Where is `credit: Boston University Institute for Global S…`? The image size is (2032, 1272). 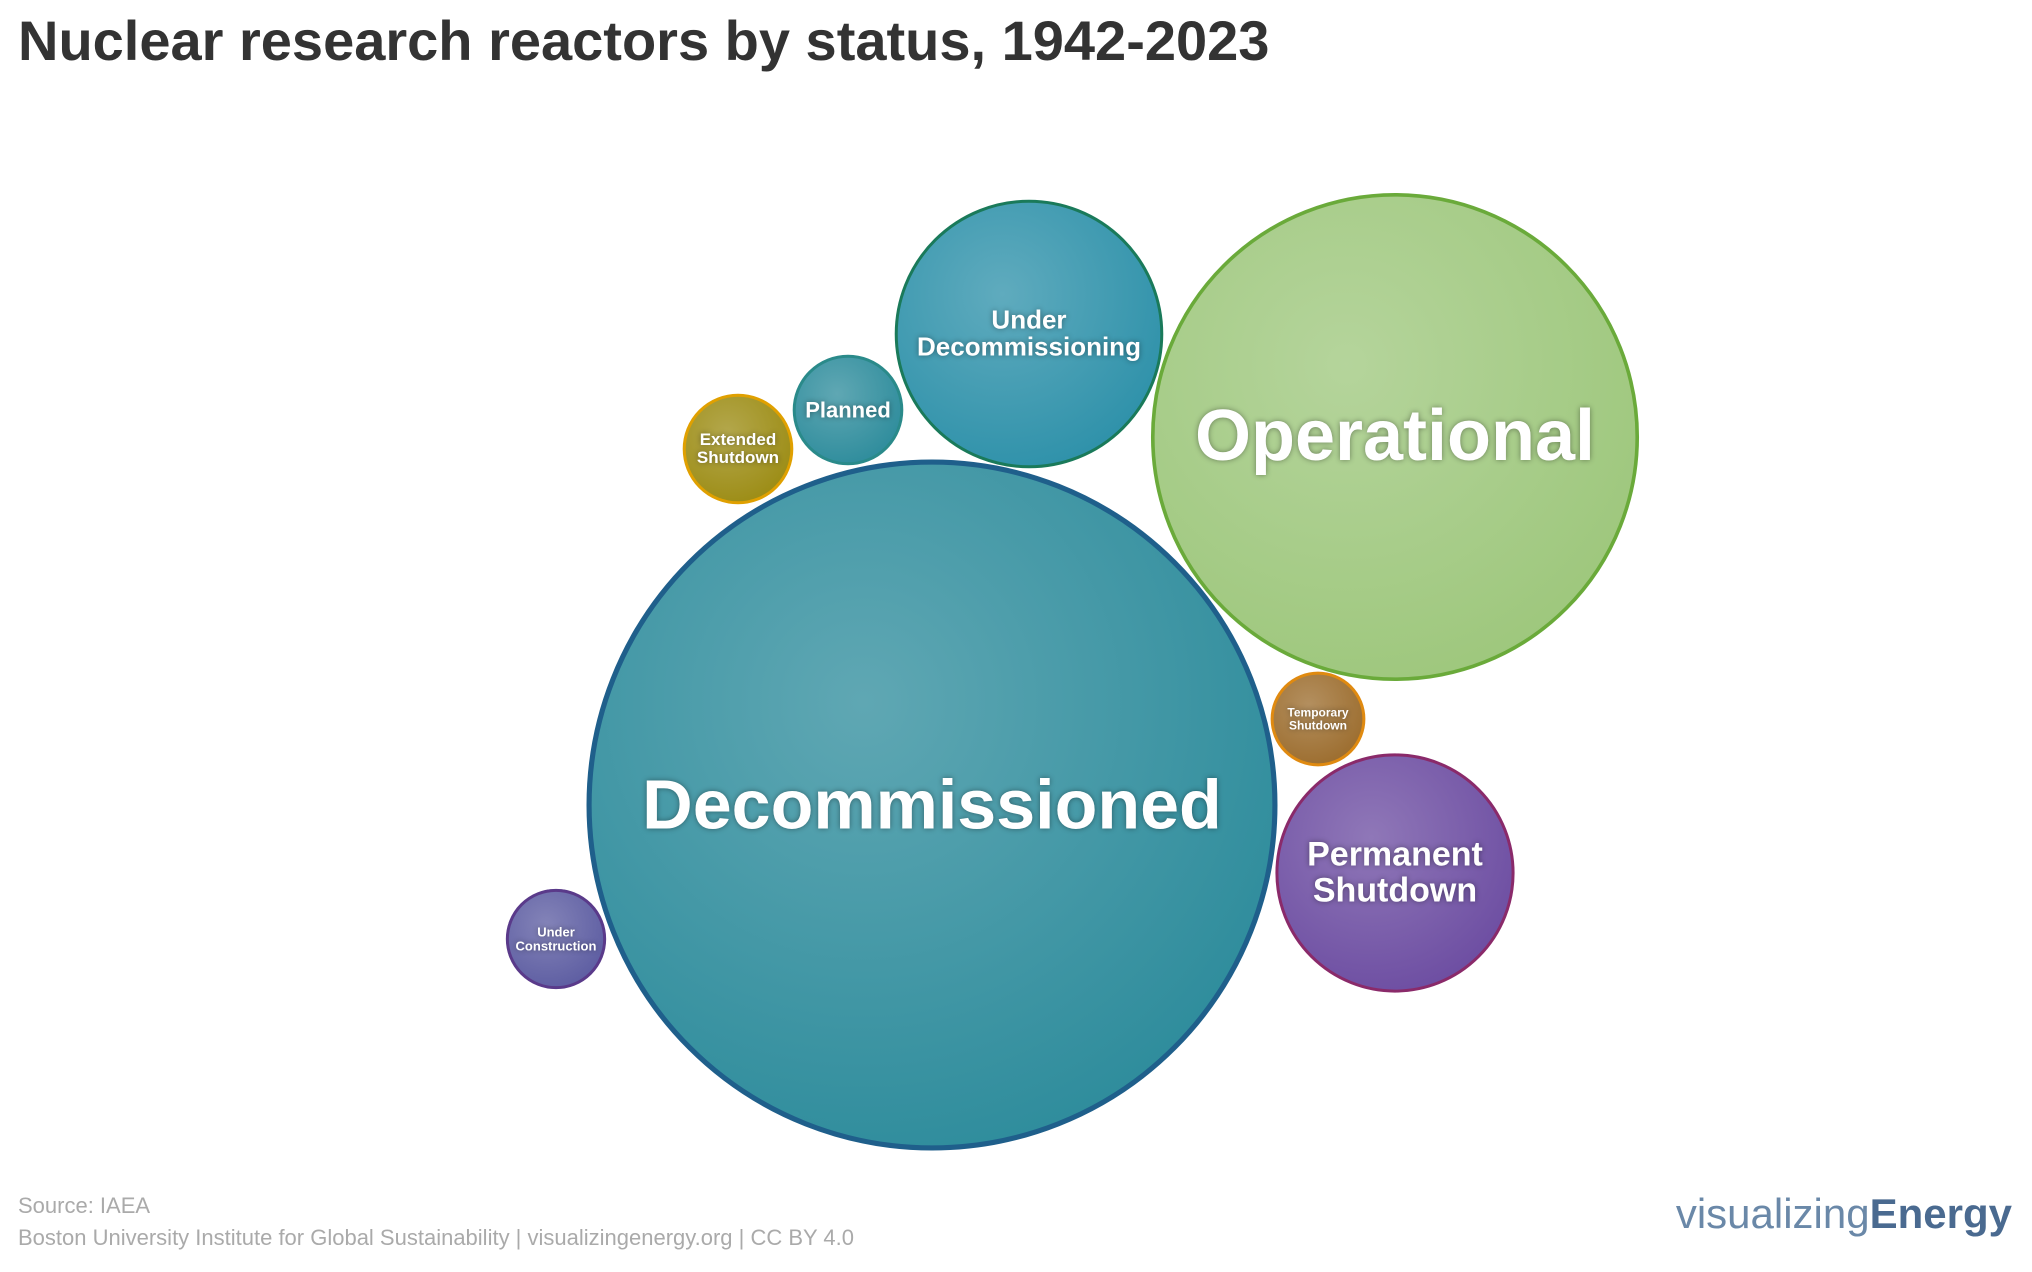 credit: Boston University Institute for Global S… is located at coordinates (436, 1237).